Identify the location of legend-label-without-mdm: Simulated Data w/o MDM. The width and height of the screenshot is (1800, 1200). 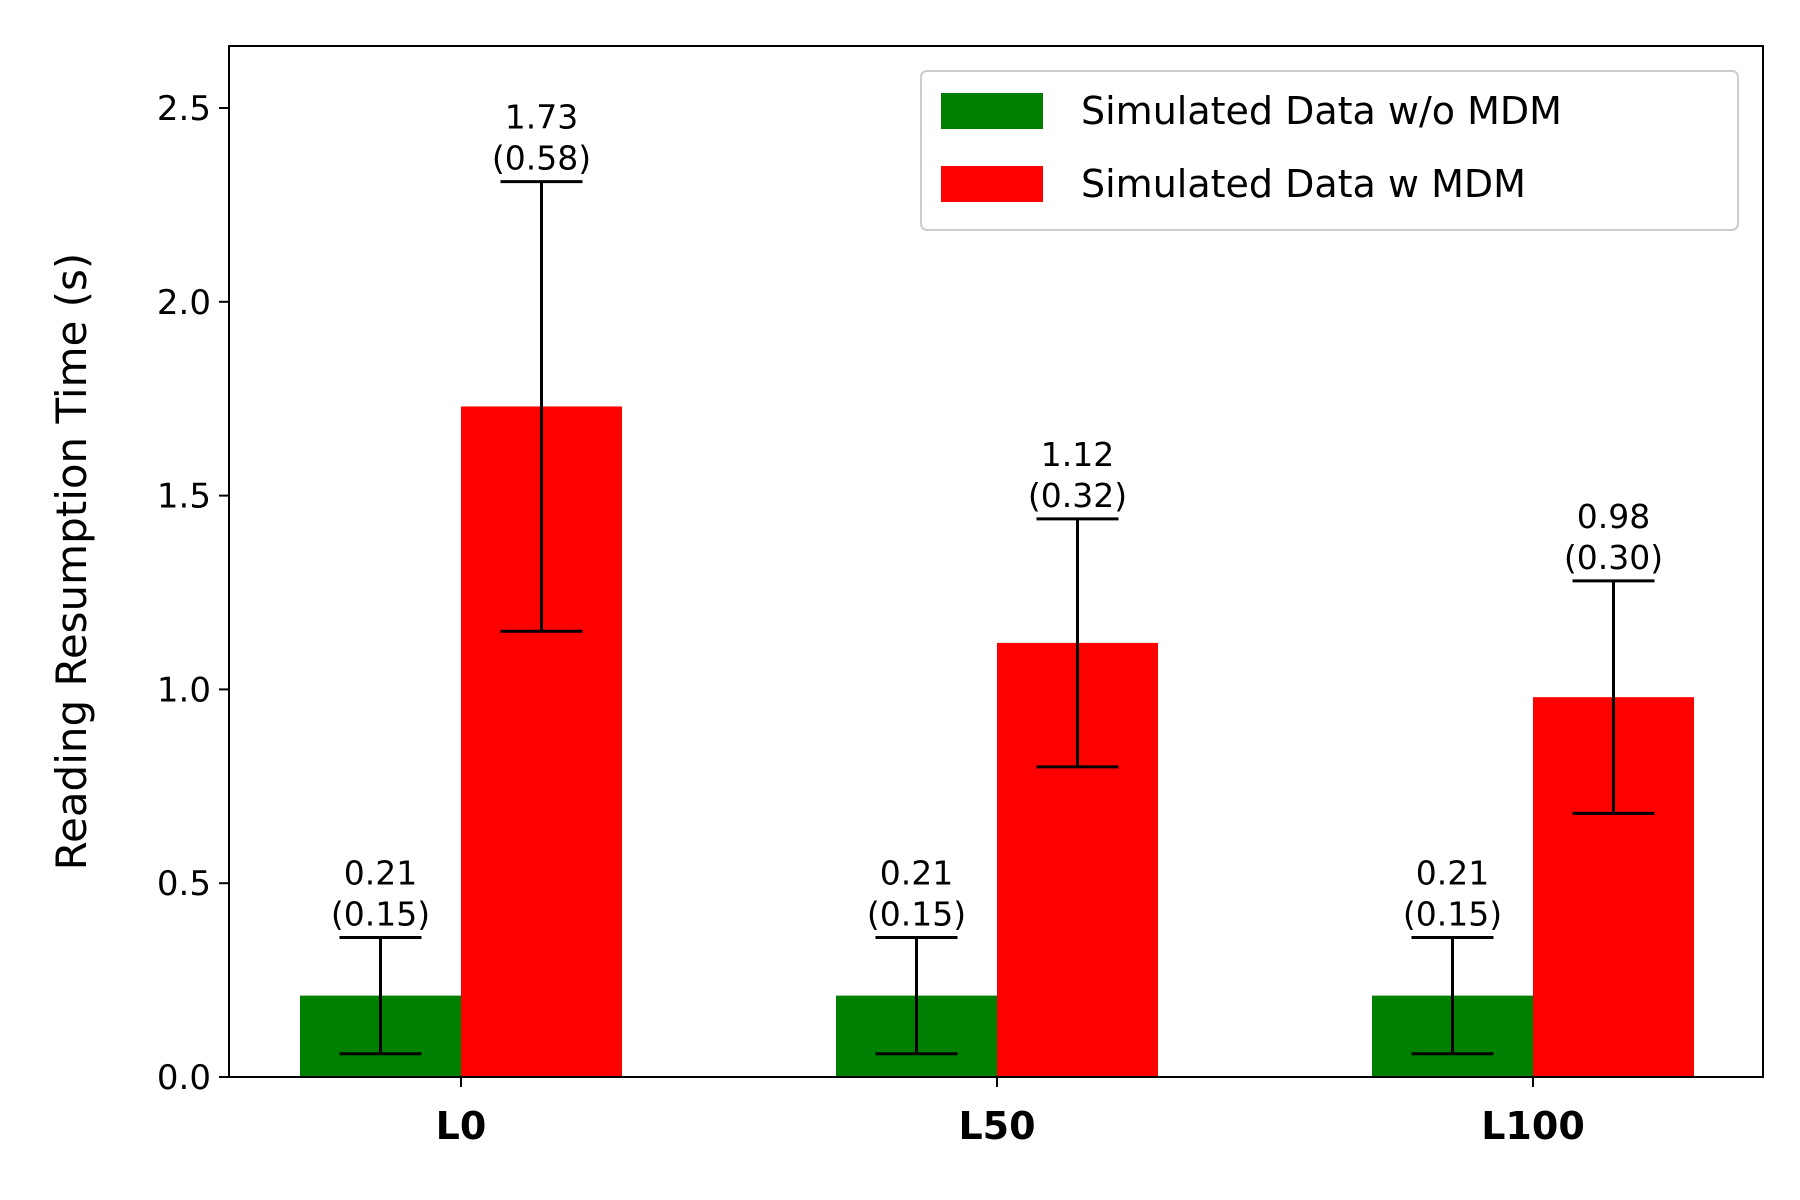
(1321, 111).